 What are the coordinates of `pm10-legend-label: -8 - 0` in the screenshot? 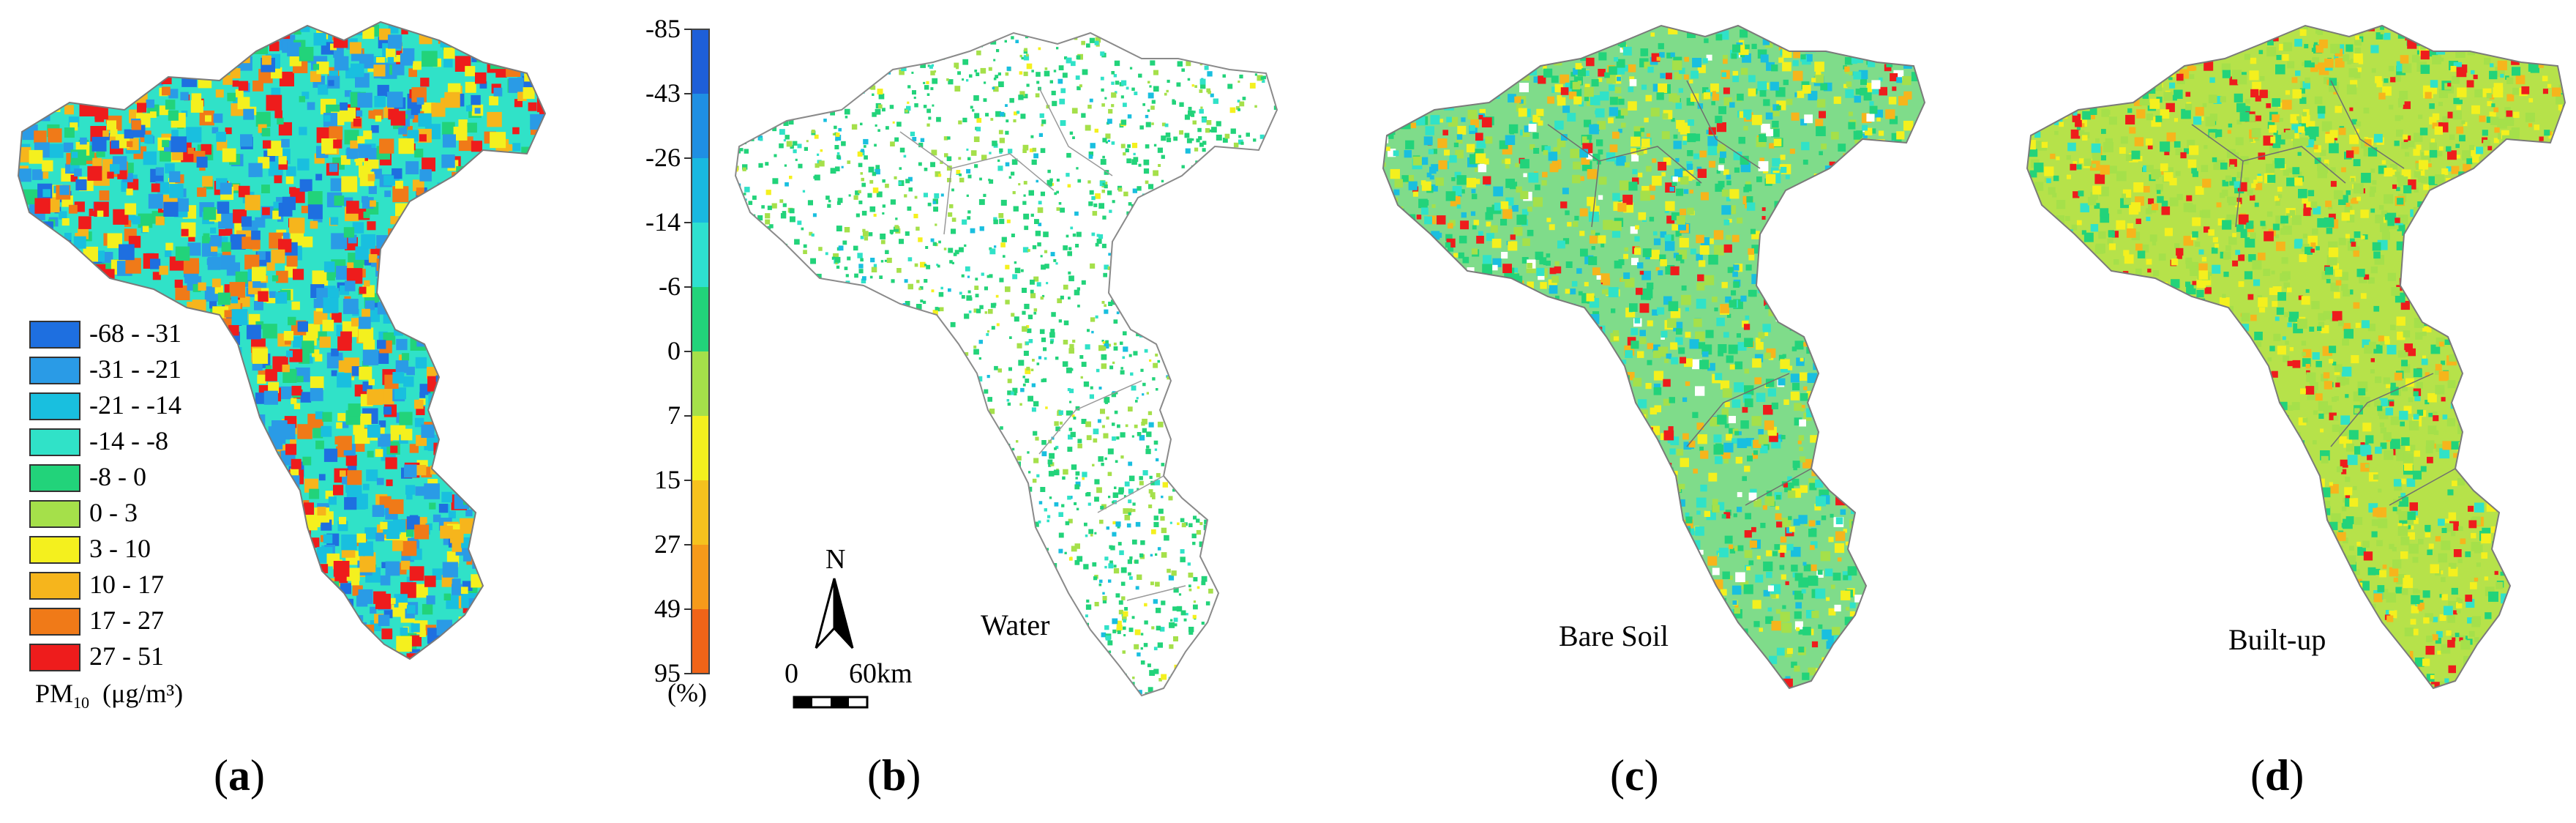 It's located at (117, 476).